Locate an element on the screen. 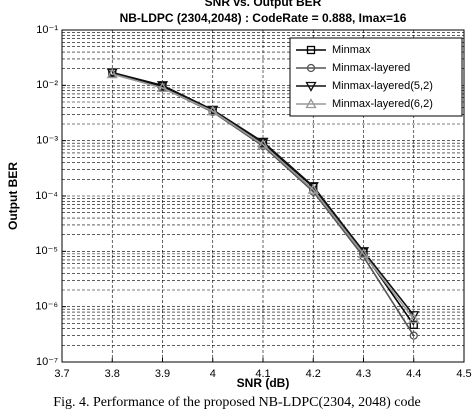 This screenshot has width=474, height=412. y-tick-label: 10⁻³ is located at coordinates (47, 141).